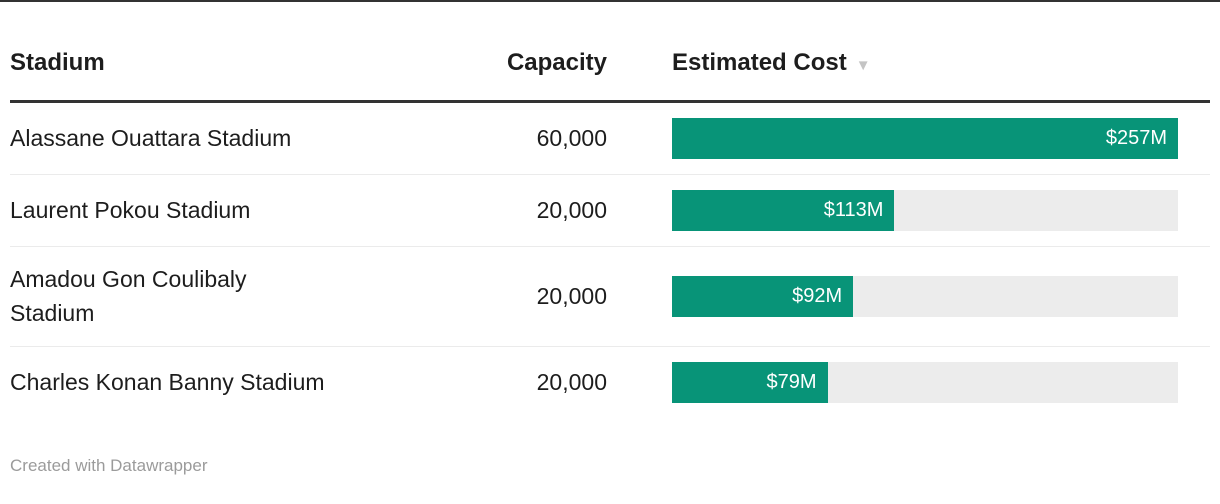 This screenshot has width=1220, height=504. What do you see at coordinates (783, 210) in the screenshot?
I see `cost-bar: $113M` at bounding box center [783, 210].